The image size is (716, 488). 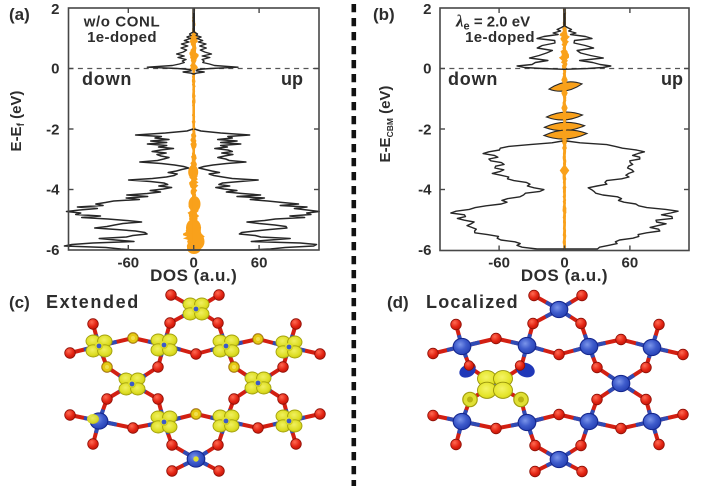 What do you see at coordinates (398, 302) in the screenshot?
I see `svg-text: (d)` at bounding box center [398, 302].